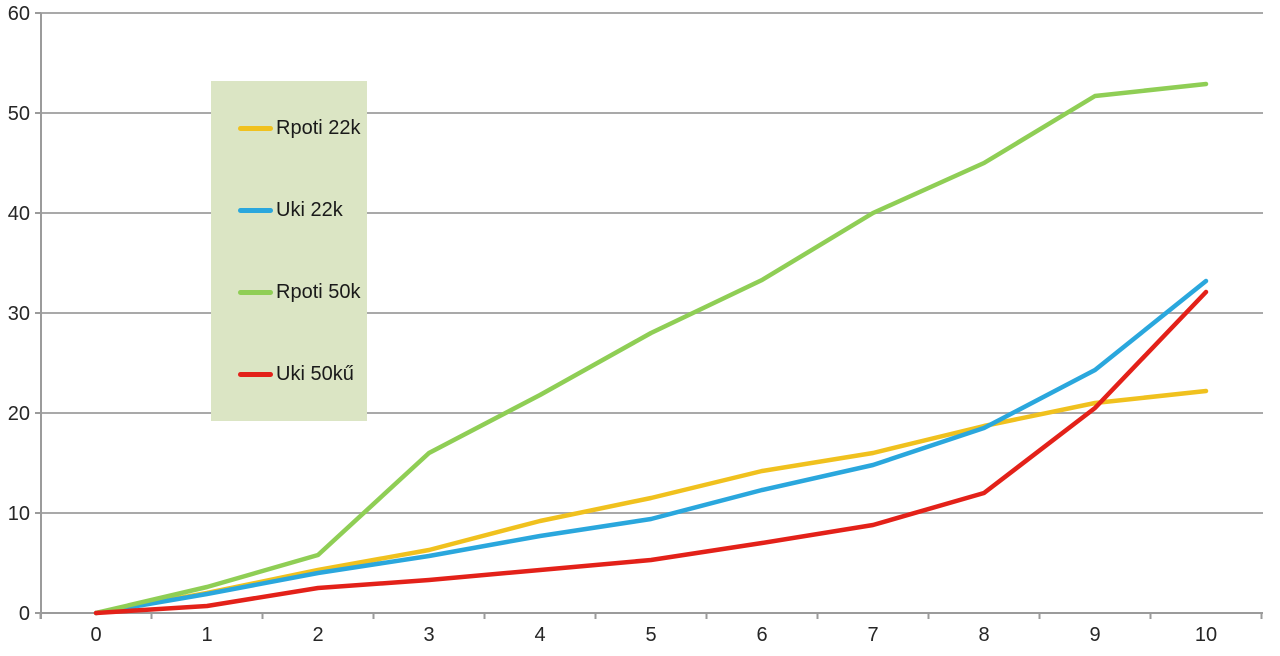  What do you see at coordinates (317, 635) in the screenshot?
I see `x-axis-label: 2` at bounding box center [317, 635].